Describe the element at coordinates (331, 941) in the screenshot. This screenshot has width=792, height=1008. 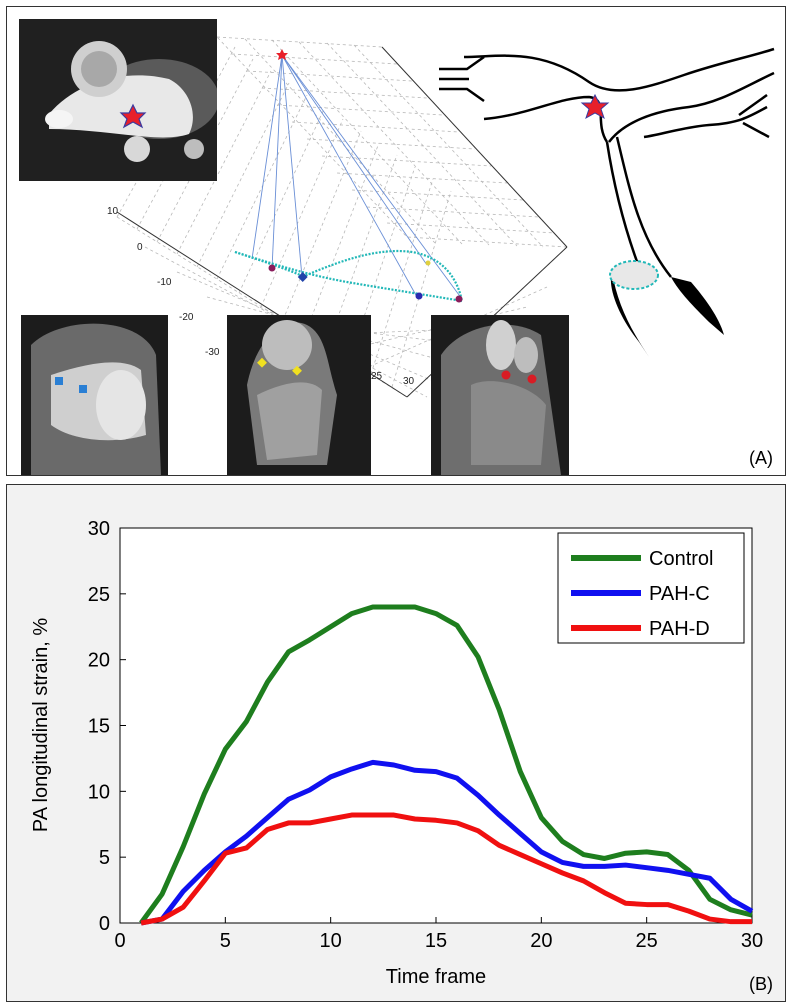
I see `x-tick-label: 10` at that location.